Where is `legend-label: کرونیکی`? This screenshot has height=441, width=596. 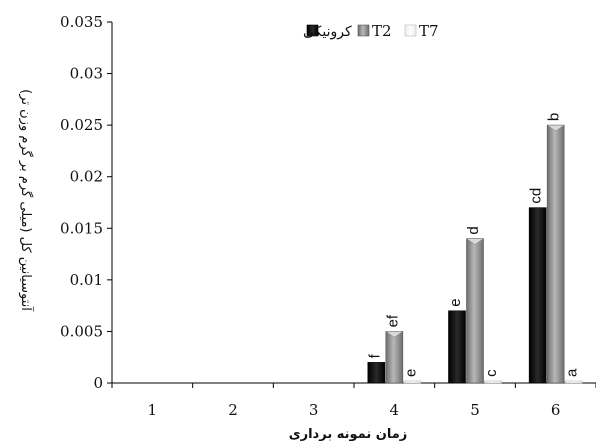
legend-label: کرونیکی is located at coordinates (327, 32).